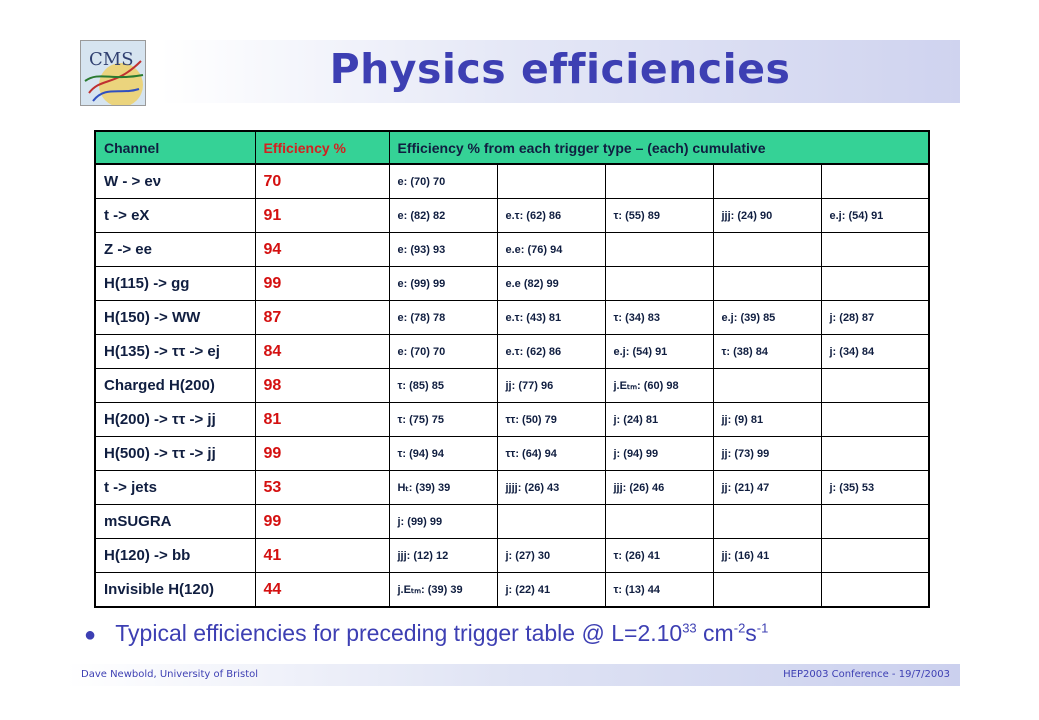  Describe the element at coordinates (175, 147) in the screenshot. I see `header-channel: Channel` at that location.